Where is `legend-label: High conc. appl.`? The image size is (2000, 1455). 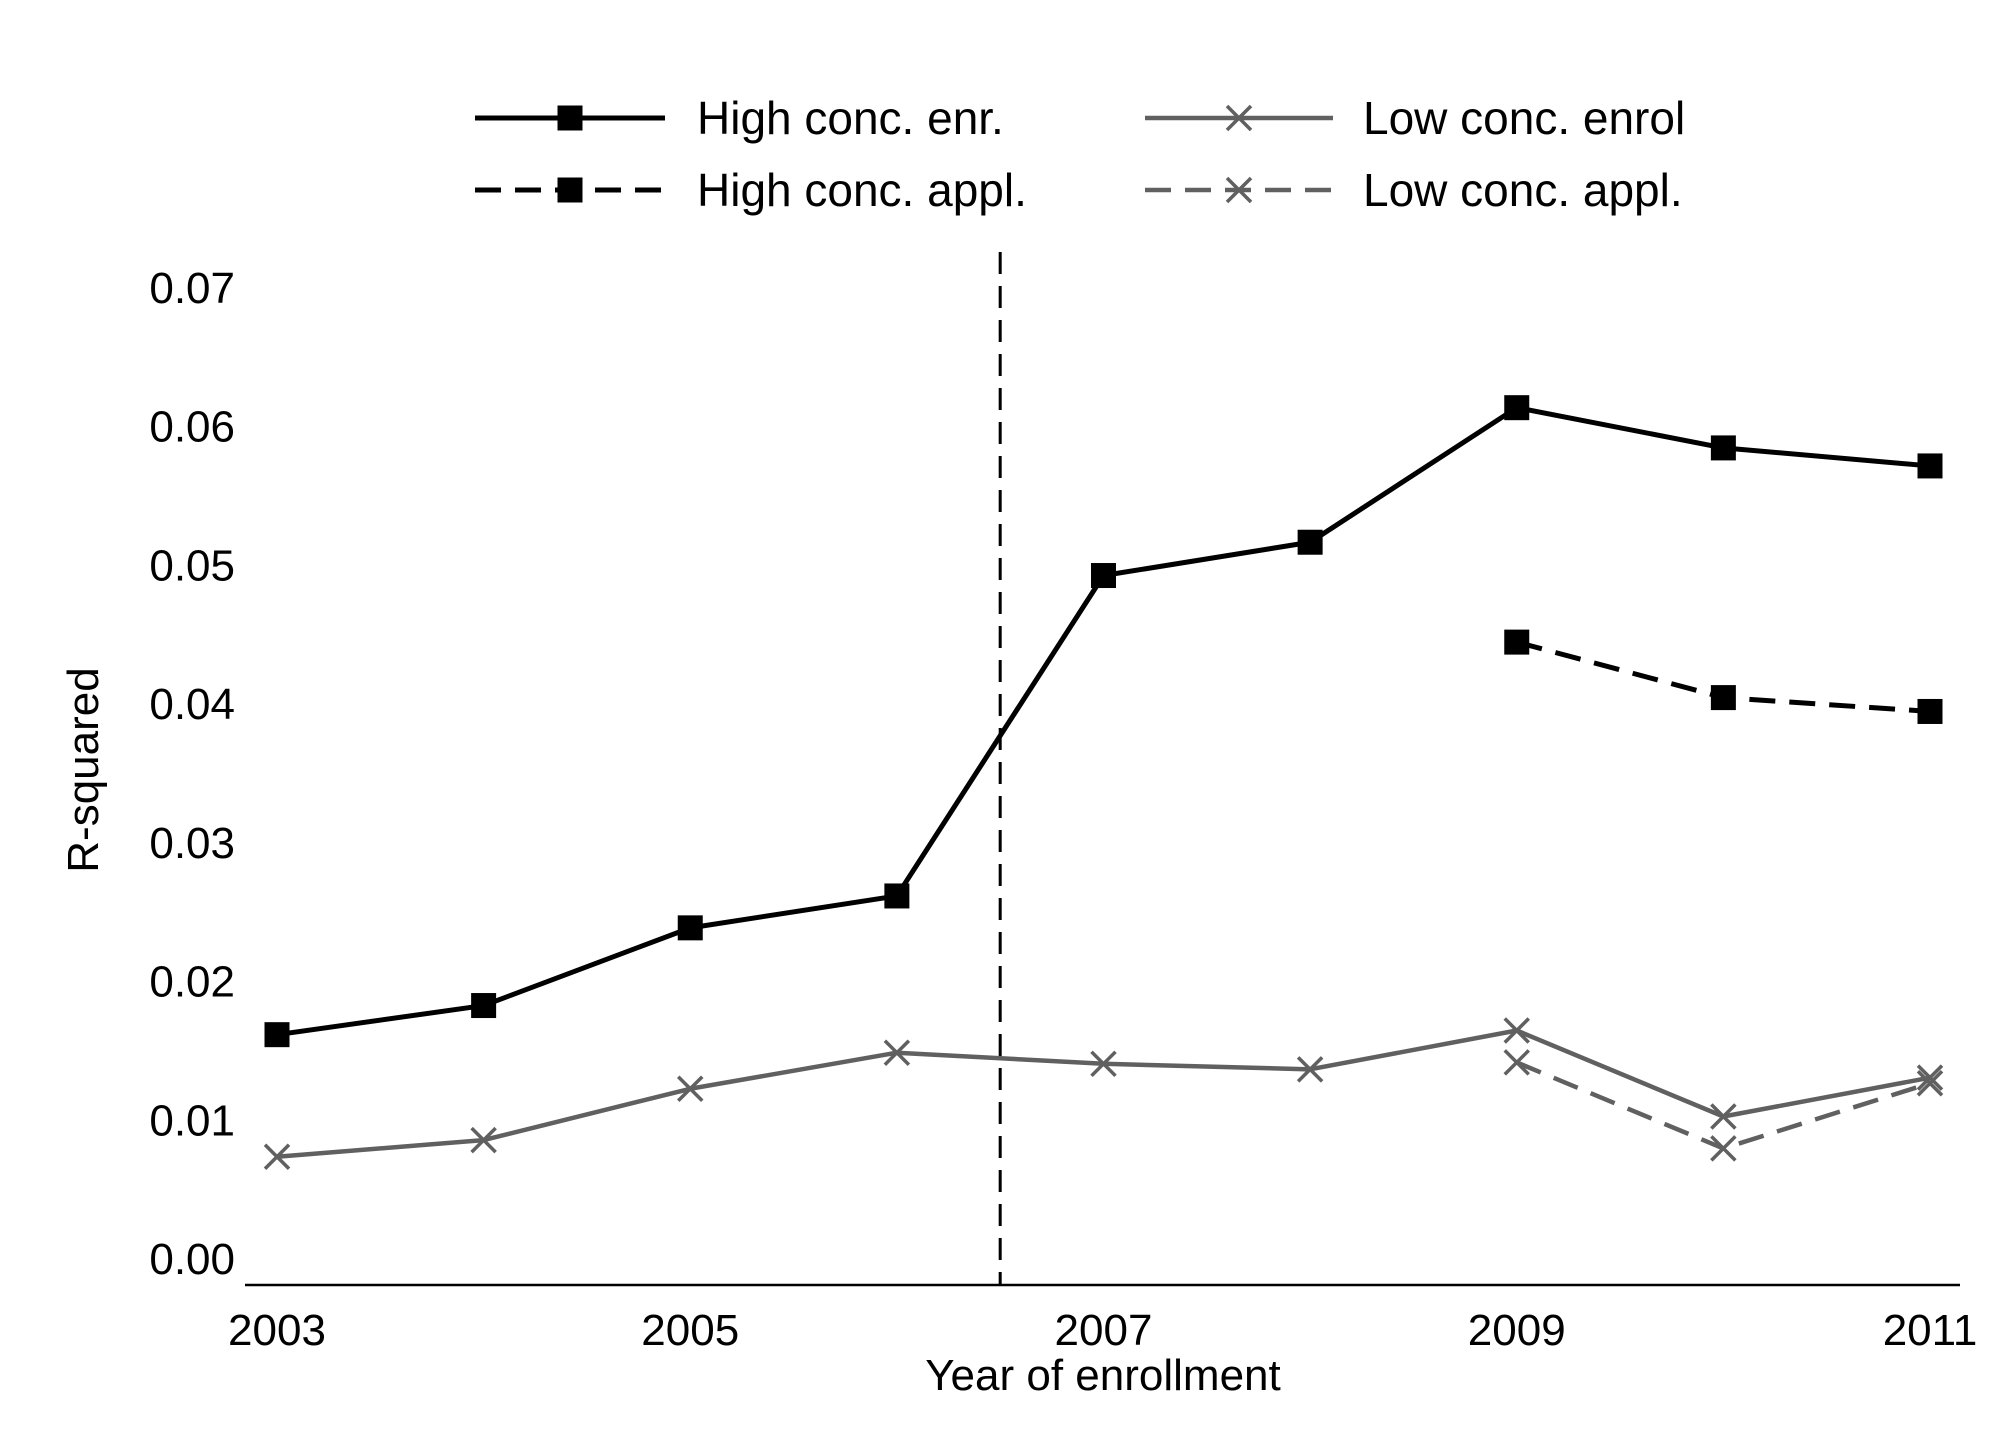
legend-label: High conc. appl. is located at coordinates (862, 190).